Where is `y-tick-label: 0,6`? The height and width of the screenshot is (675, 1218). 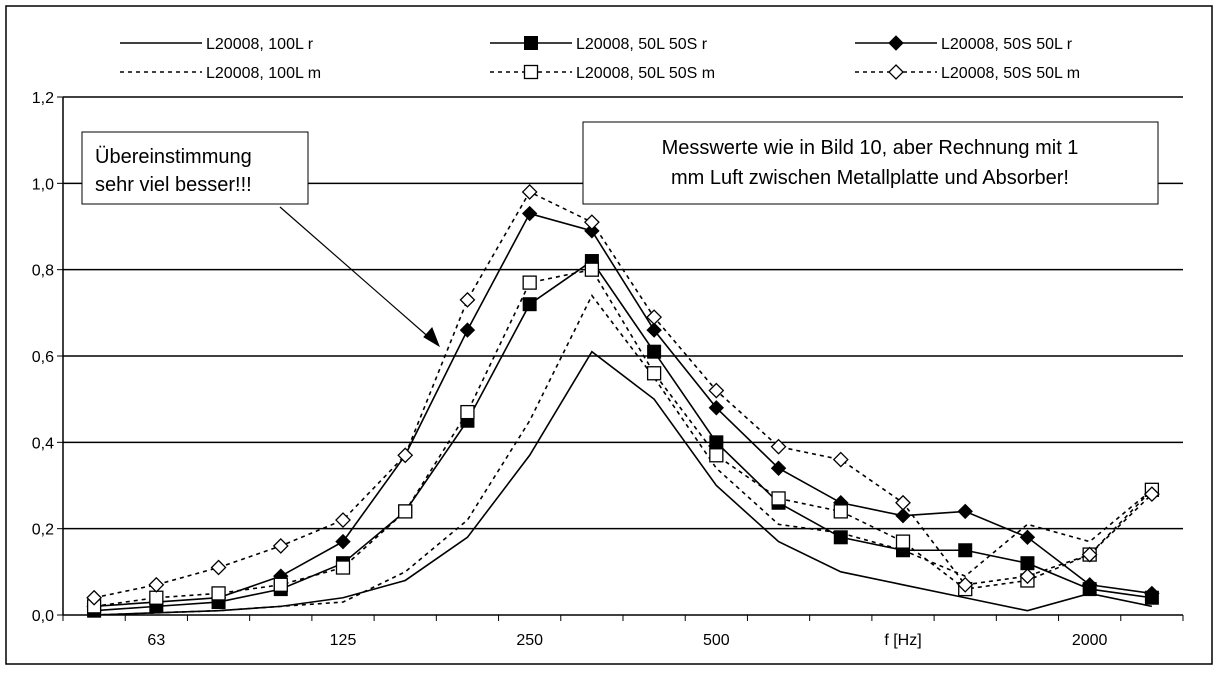
y-tick-label: 0,6 is located at coordinates (43, 357).